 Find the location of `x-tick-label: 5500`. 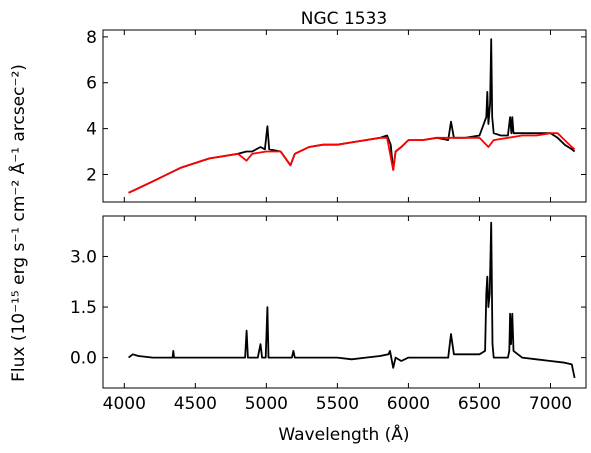

x-tick-label: 5500 is located at coordinates (337, 404).